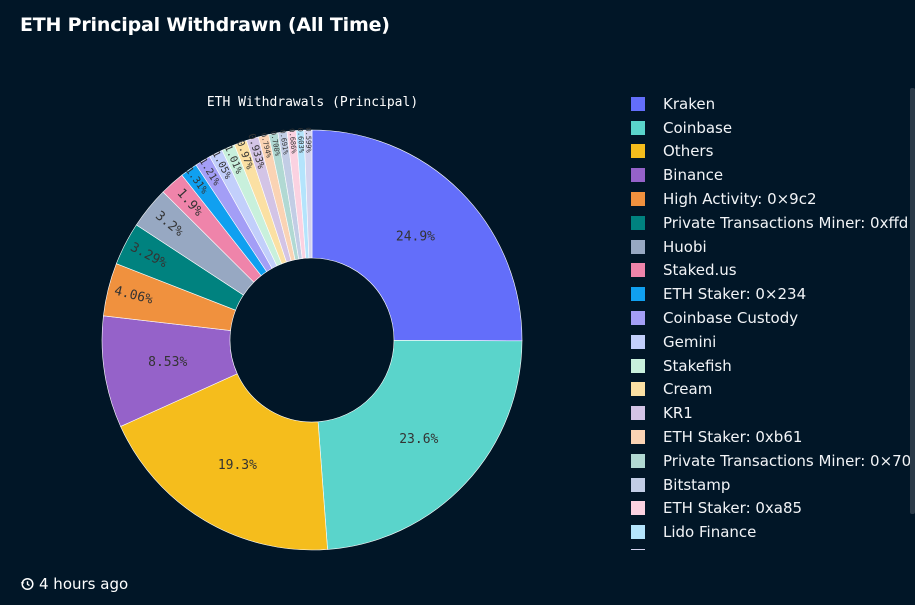 This screenshot has width=915, height=605. What do you see at coordinates (700, 270) in the screenshot?
I see `legend-label: Staked.us` at bounding box center [700, 270].